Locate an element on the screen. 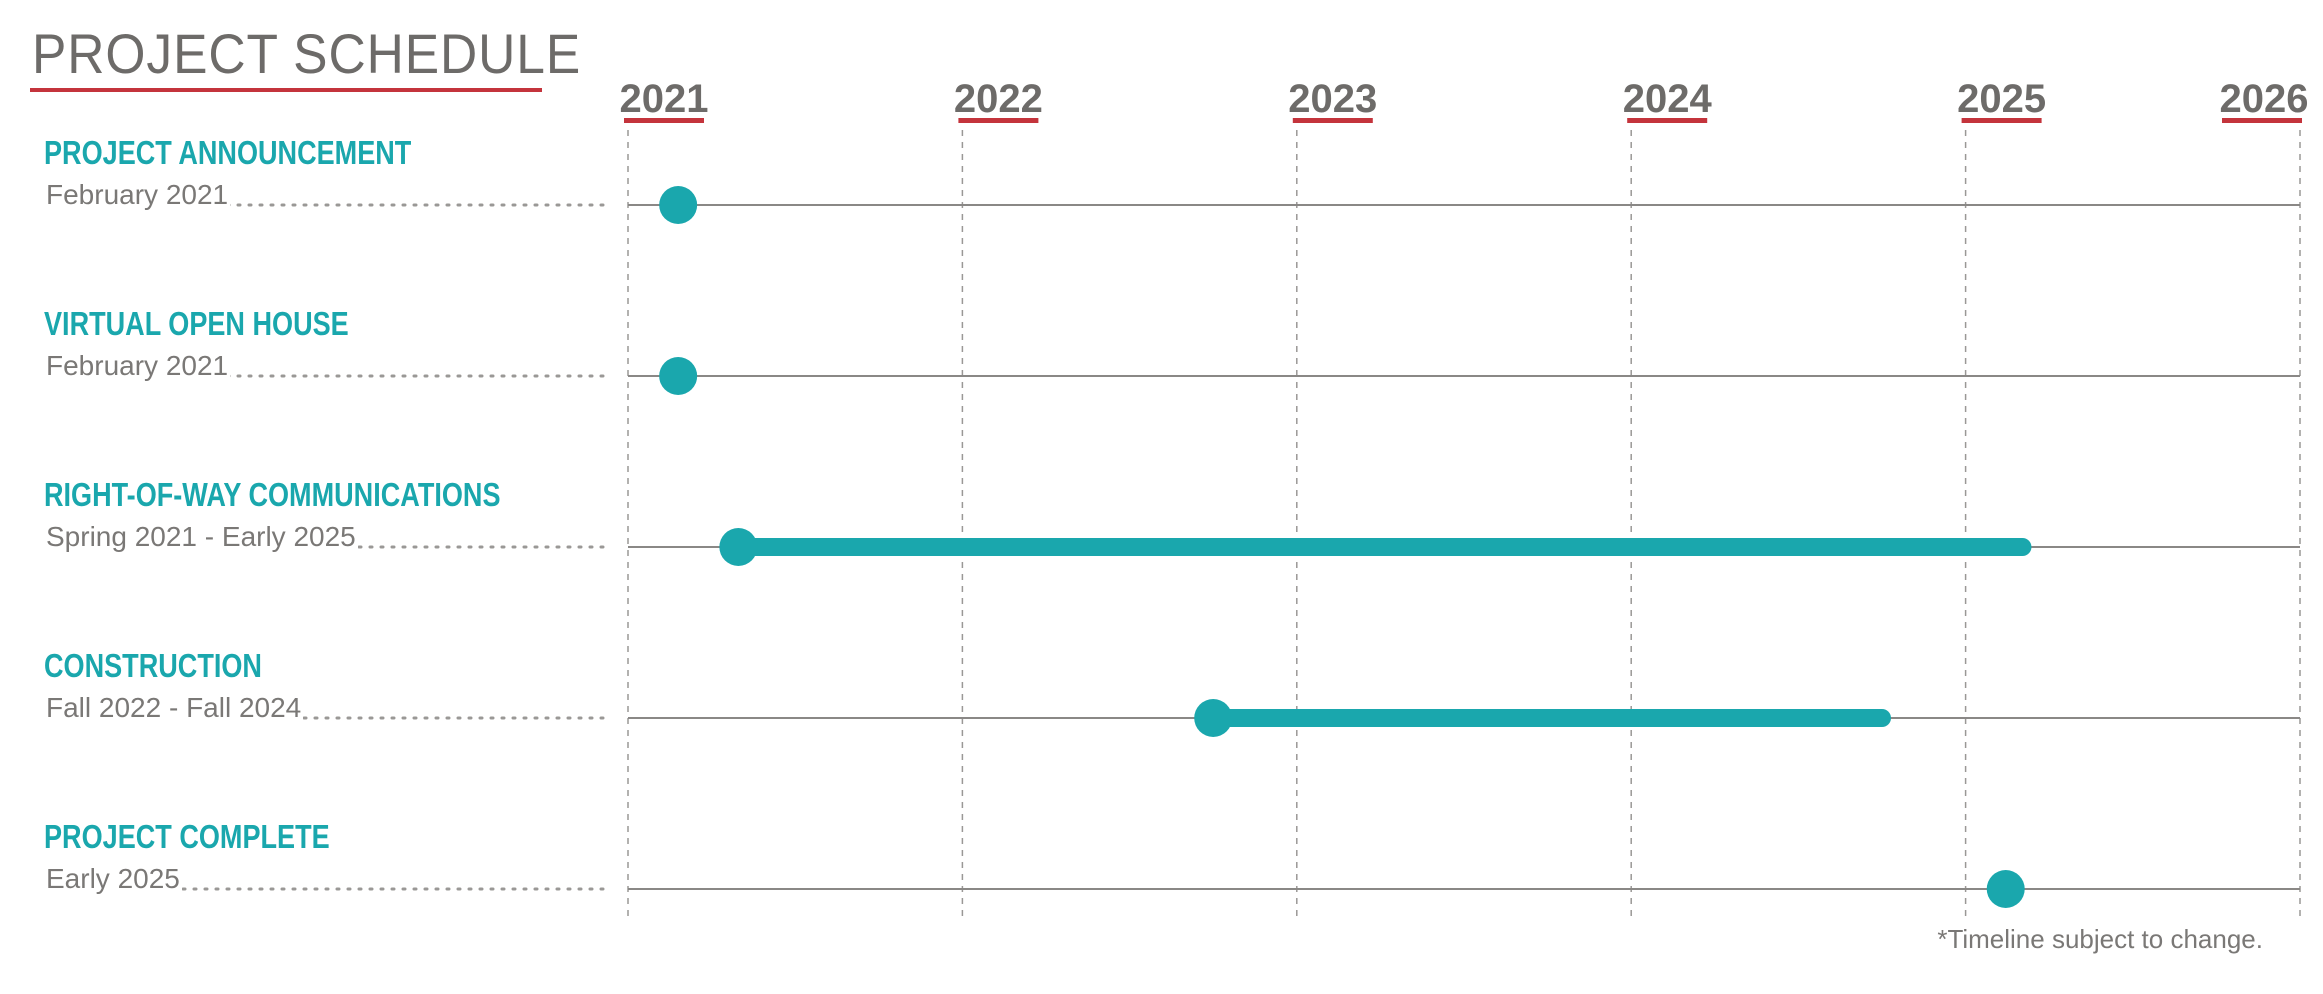  year-underline-2023 is located at coordinates (1332, 120).